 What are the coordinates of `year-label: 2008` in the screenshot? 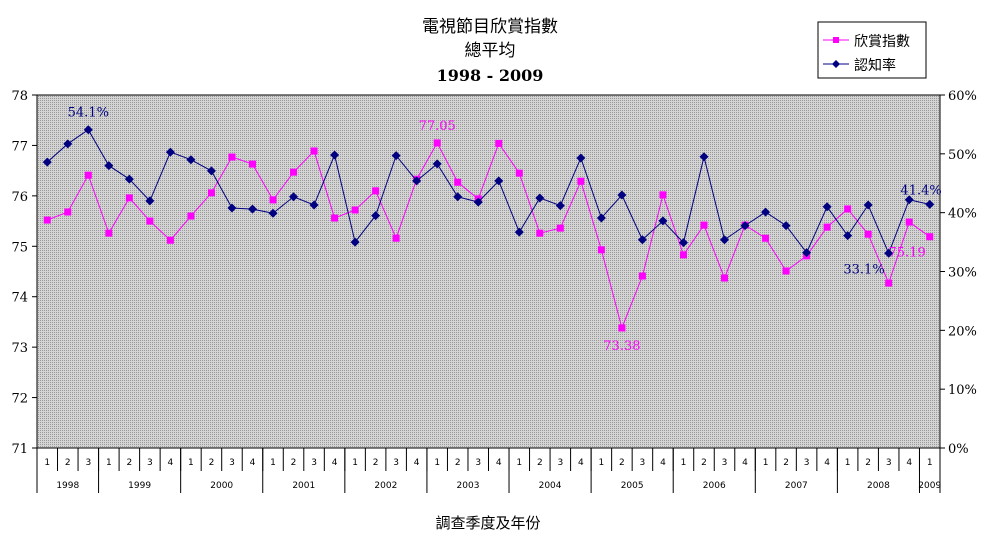 It's located at (878, 486).